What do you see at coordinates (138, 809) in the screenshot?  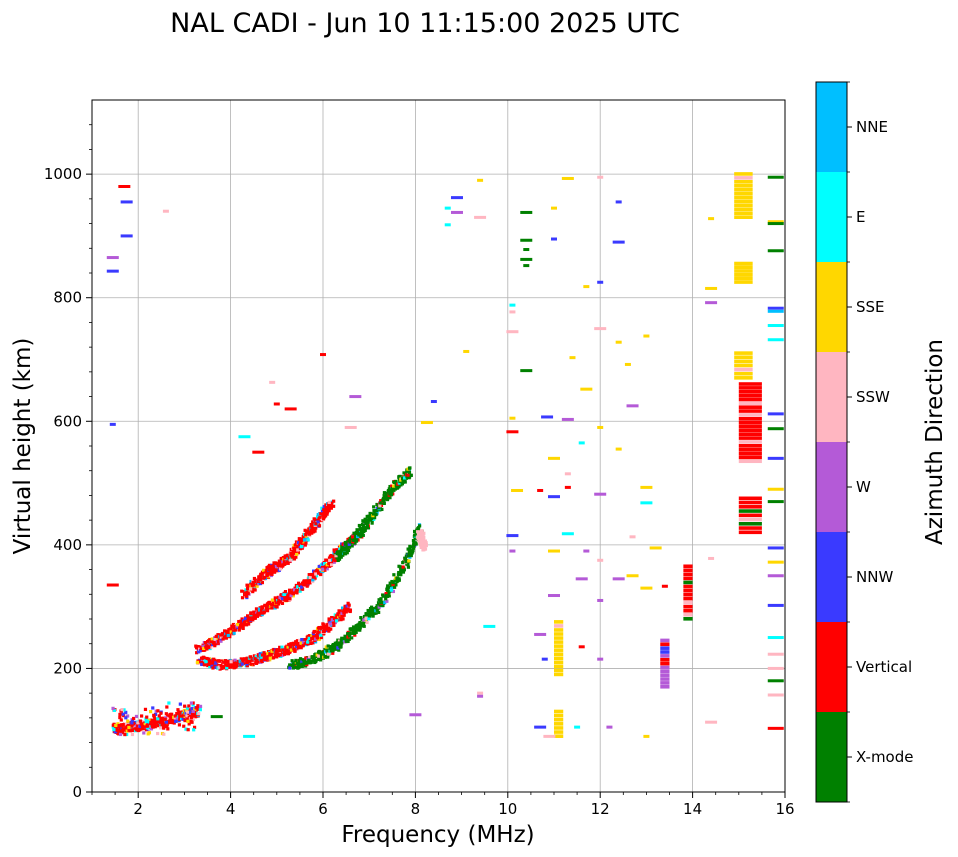 I see `x-tick-label: 2` at bounding box center [138, 809].